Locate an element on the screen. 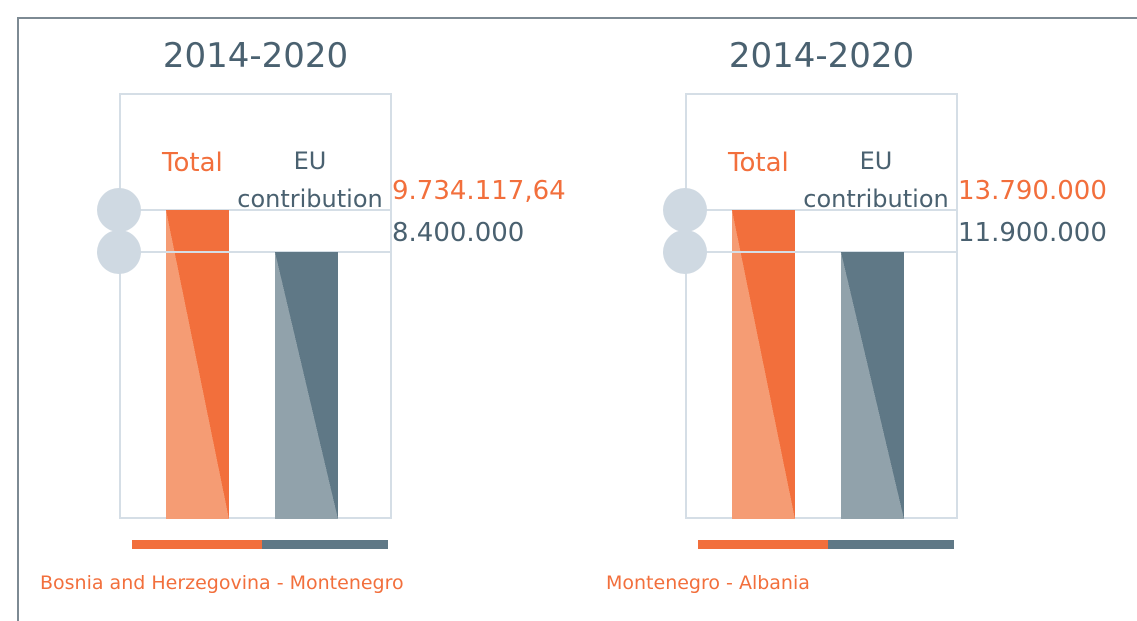 The width and height of the screenshot is (1137, 621). caption: Bosnia and Herzegovina - Montenegro is located at coordinates (222, 583).